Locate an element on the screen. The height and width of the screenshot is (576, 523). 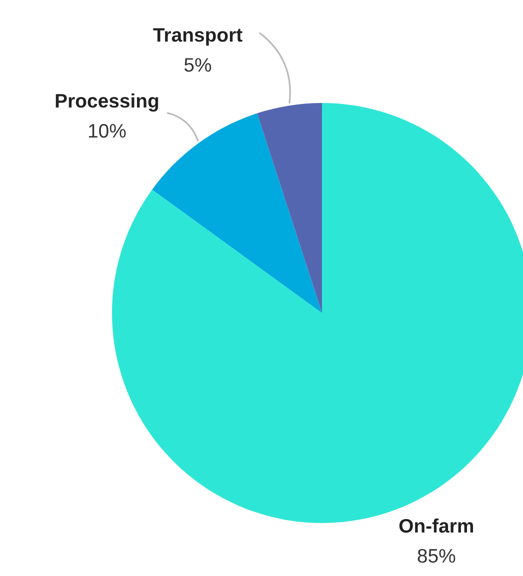
slice-label: Transport is located at coordinates (197, 37).